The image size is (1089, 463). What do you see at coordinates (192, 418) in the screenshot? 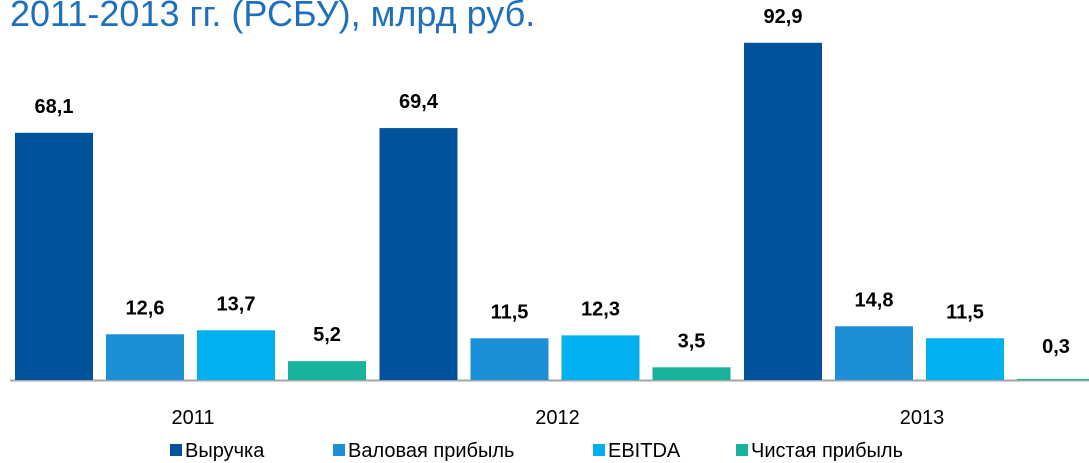
I see `x-tick-label: 2011` at bounding box center [192, 418].